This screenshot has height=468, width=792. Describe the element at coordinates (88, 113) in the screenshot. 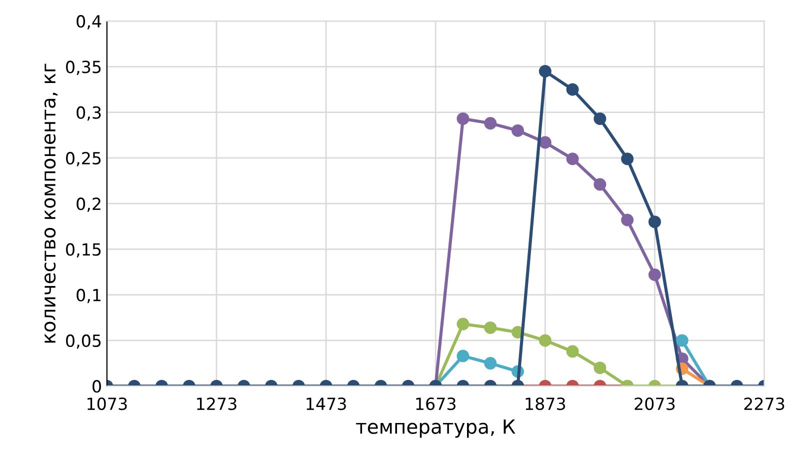

I see `y-tick-label: 0,3` at that location.